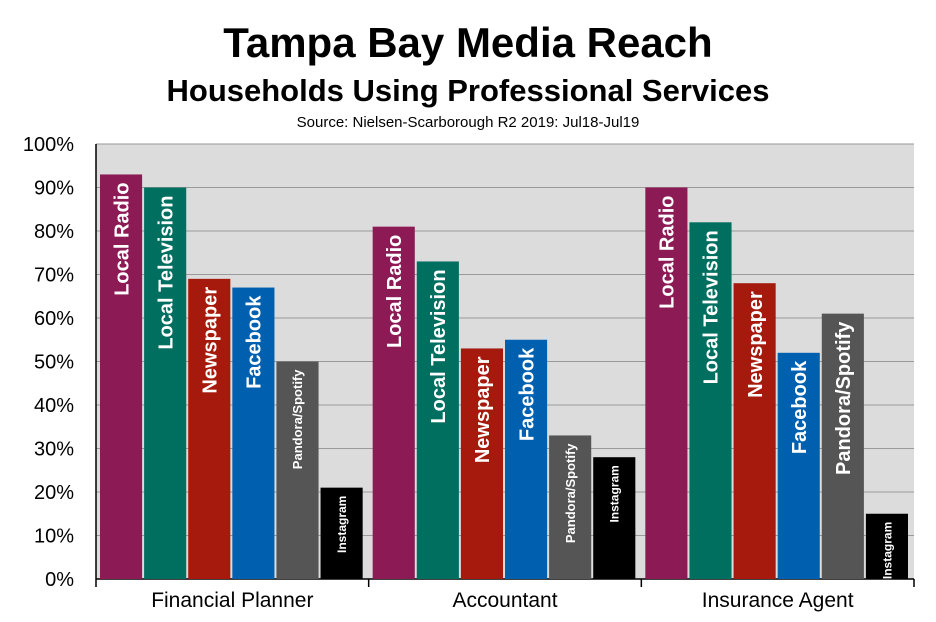  What do you see at coordinates (54, 276) in the screenshot?
I see `y-tick-label: 70%` at bounding box center [54, 276].